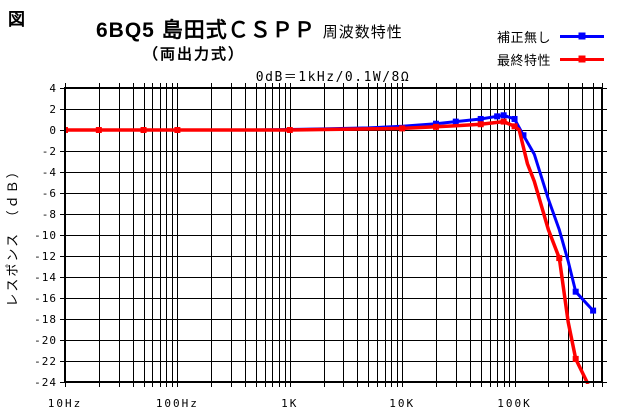 The width and height of the screenshot is (620, 420). I want to click on svg-text: -22, so click(45, 361).